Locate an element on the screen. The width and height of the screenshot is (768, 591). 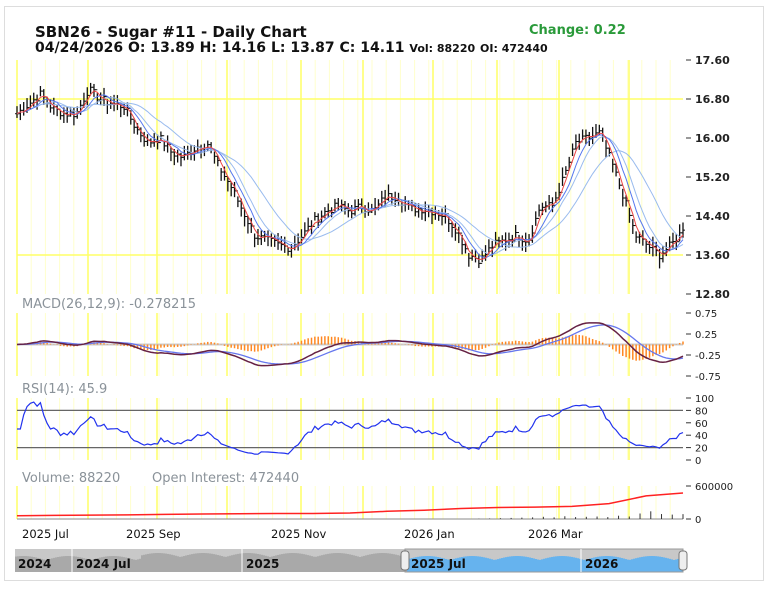
navigator-label: 2024 Jul is located at coordinates (103, 564).